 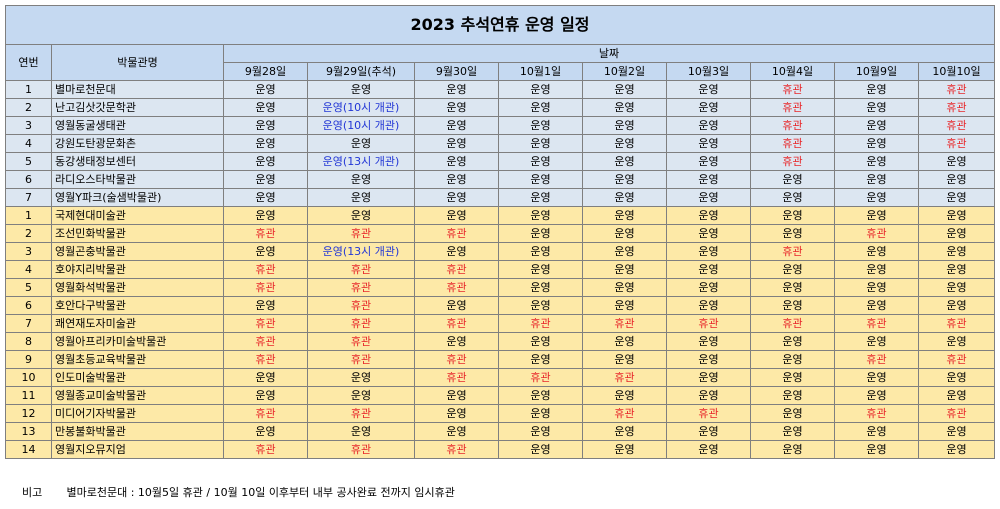 What do you see at coordinates (32, 492) in the screenshot?
I see `remark-label: 비고` at bounding box center [32, 492].